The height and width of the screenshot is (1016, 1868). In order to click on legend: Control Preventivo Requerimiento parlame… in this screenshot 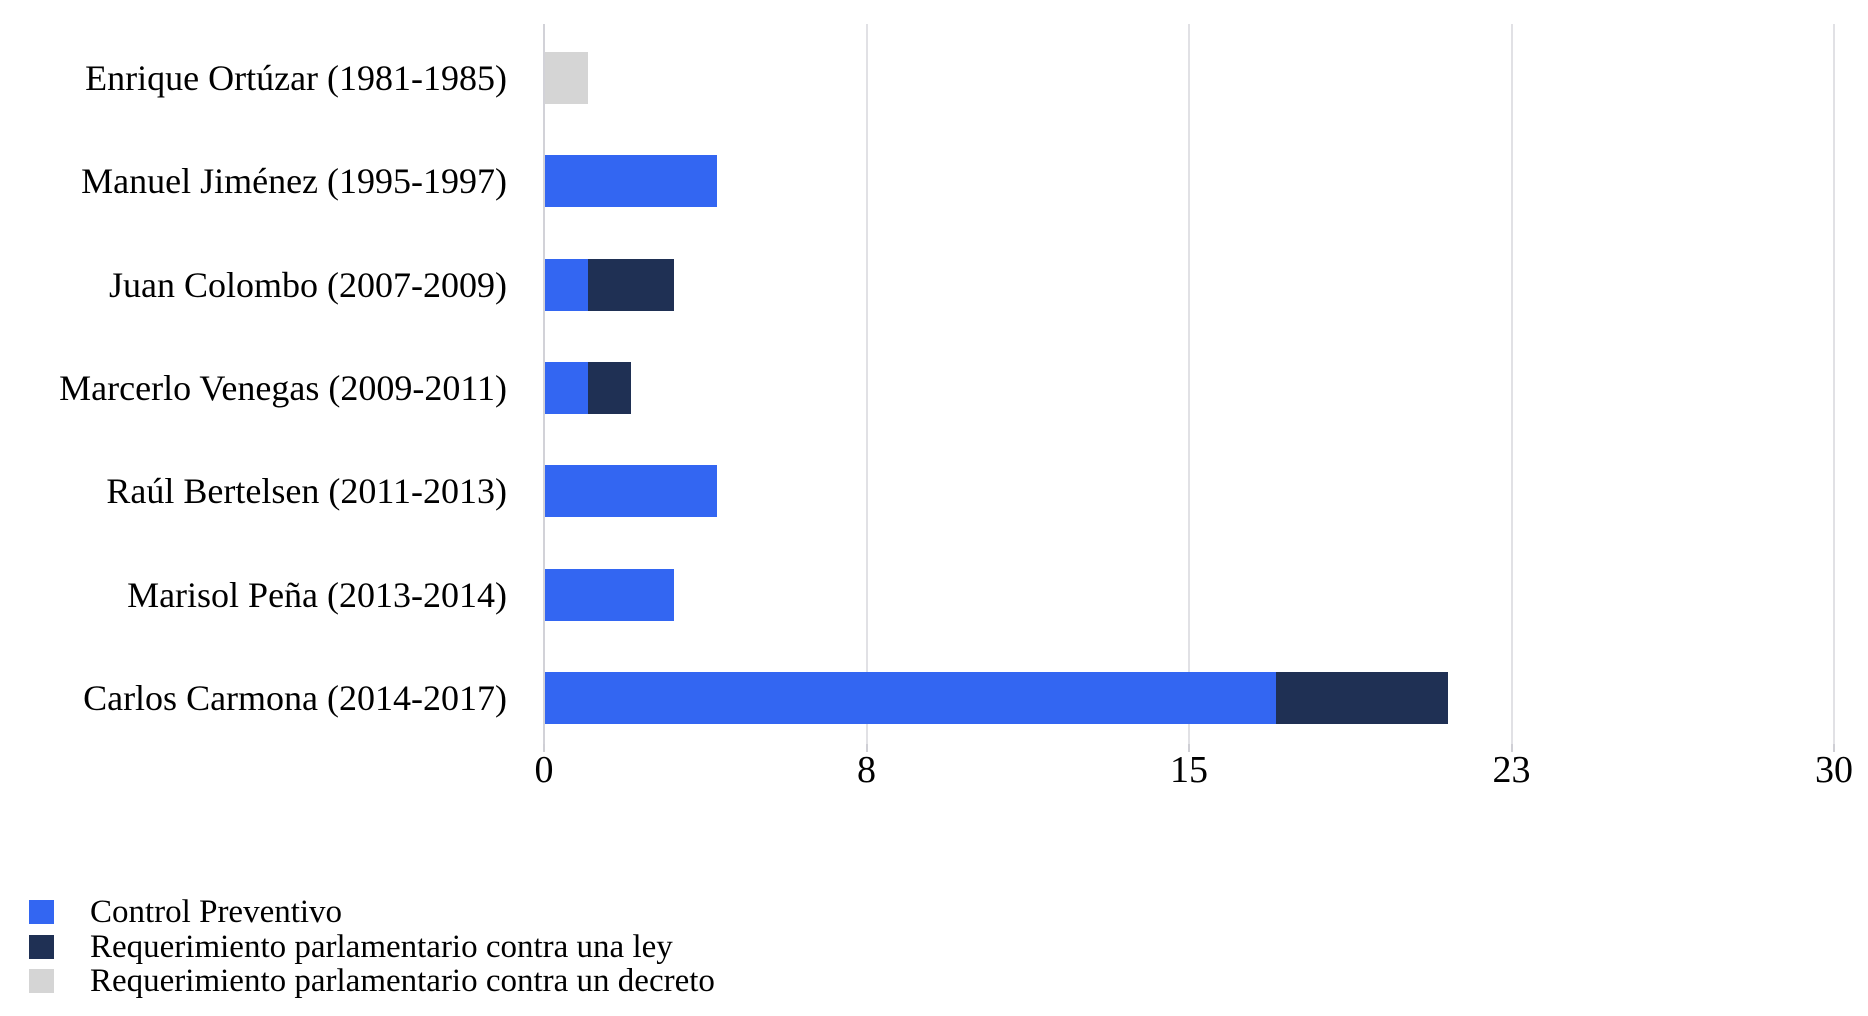, I will do `click(372, 947)`.